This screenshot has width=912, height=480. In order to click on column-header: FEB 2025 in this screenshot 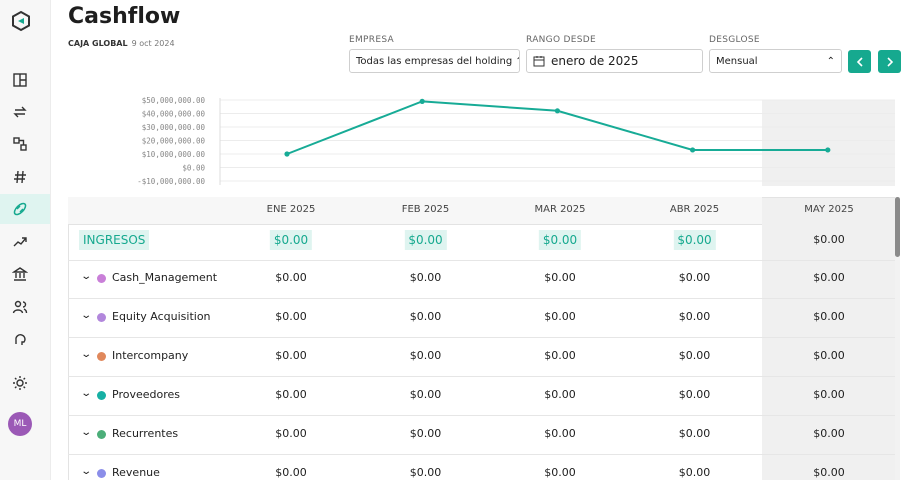, I will do `click(425, 209)`.